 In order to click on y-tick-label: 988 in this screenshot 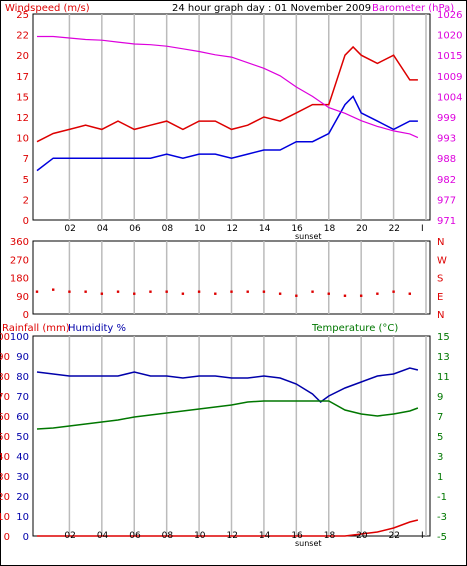, I will do `click(446, 159)`.